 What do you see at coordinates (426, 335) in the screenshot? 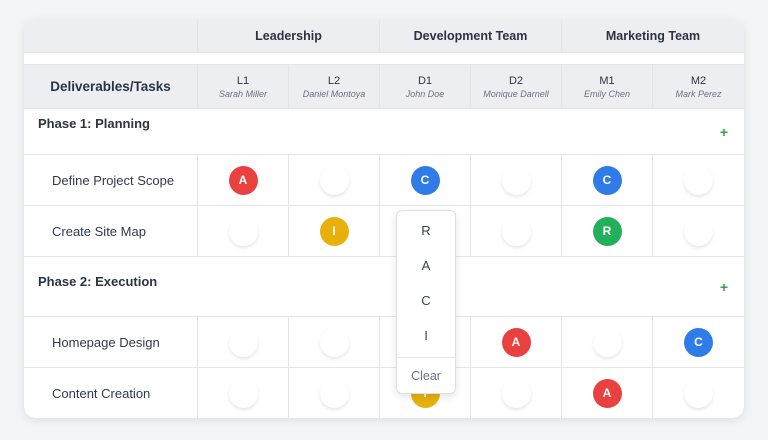
I see `role-option-i: I` at bounding box center [426, 335].